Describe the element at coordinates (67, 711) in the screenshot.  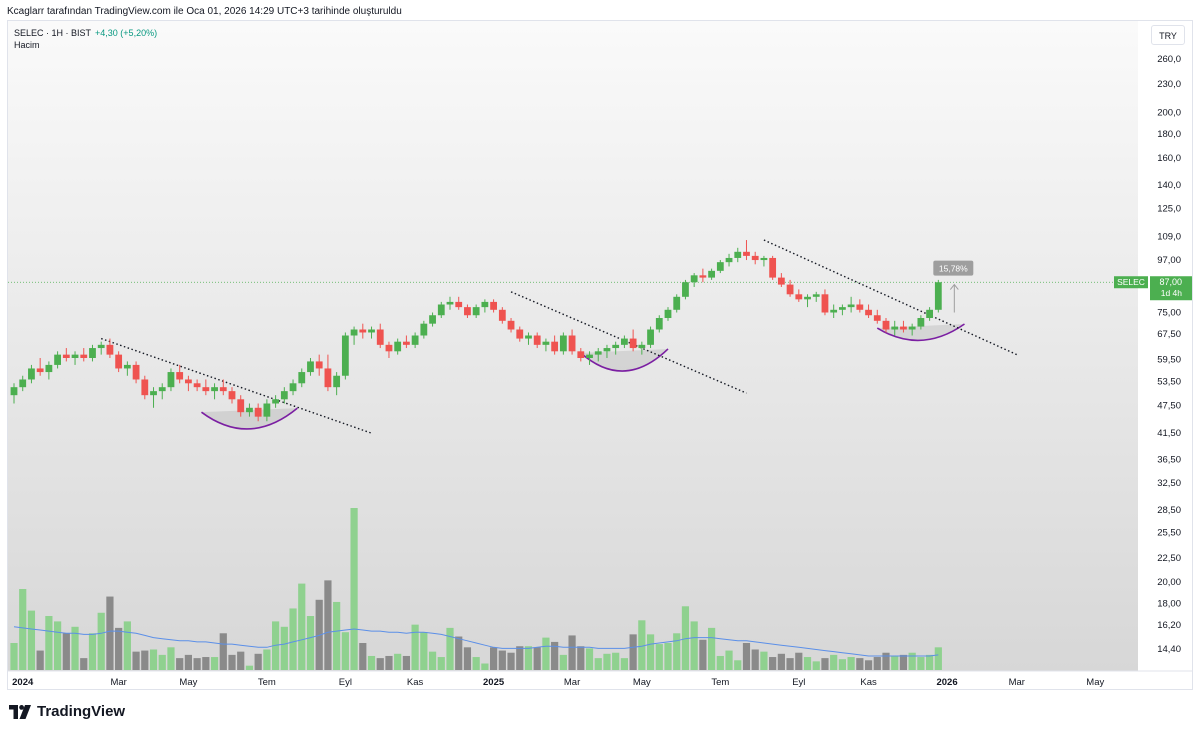
I see `tradingview-brand: TradingView` at that location.